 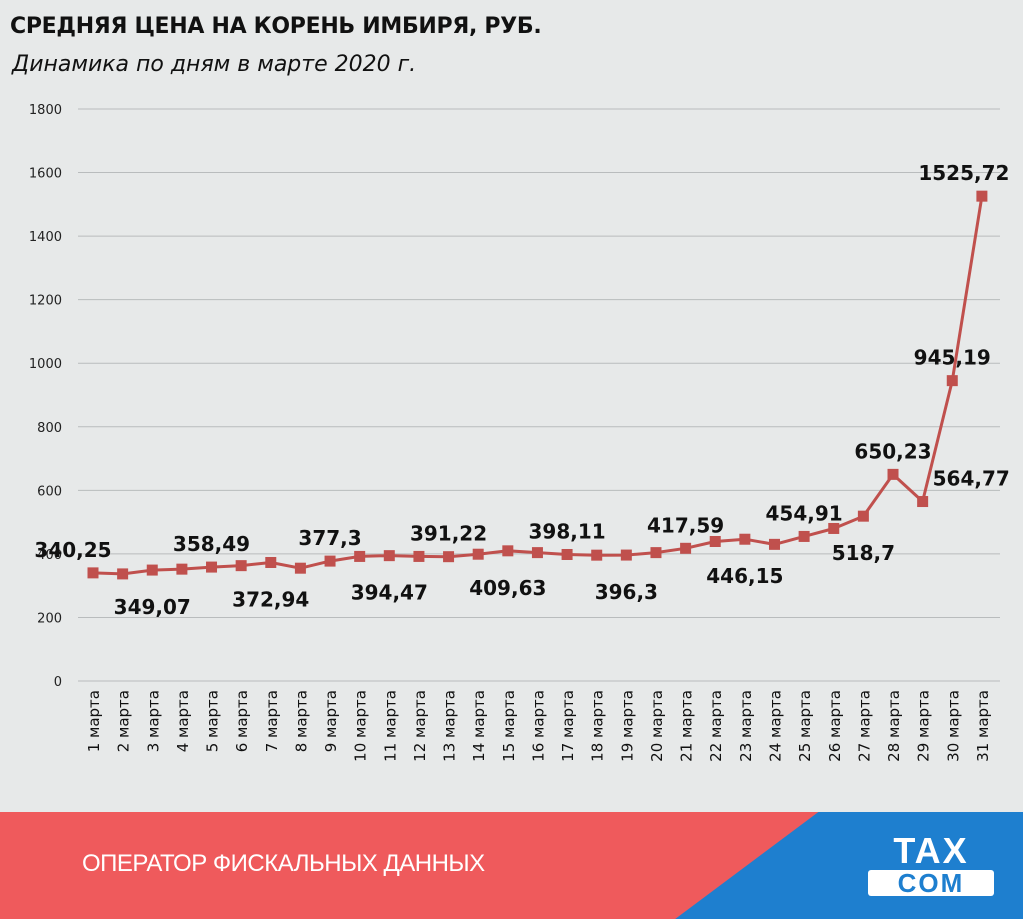 What do you see at coordinates (952, 358) in the screenshot?
I see `data-label: 945,19` at bounding box center [952, 358].